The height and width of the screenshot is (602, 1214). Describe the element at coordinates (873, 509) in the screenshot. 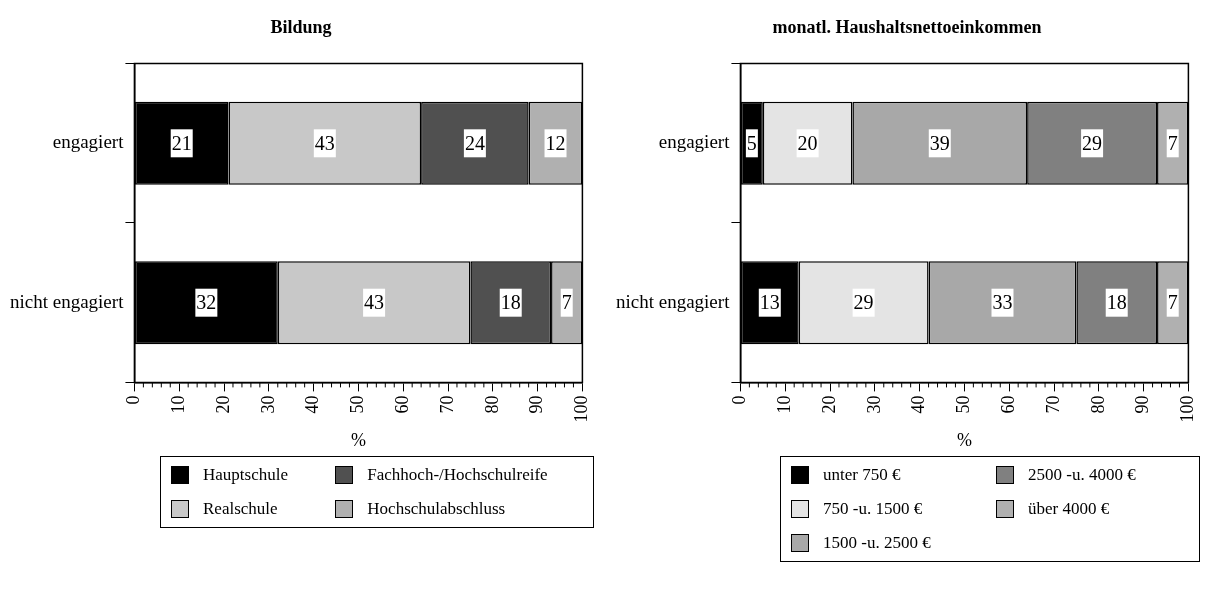

I see `legend-label: 750 -u. 1500 €` at that location.